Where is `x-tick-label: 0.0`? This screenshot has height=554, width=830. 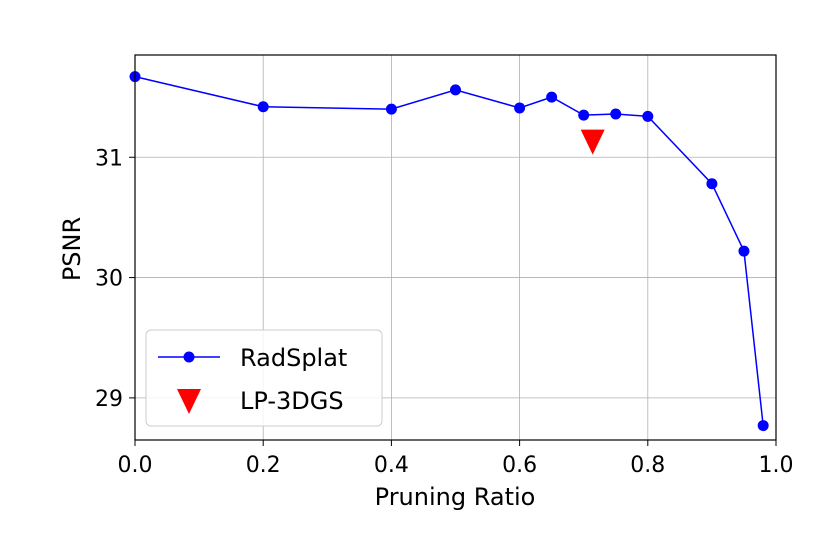 x-tick-label: 0.0 is located at coordinates (135, 465).